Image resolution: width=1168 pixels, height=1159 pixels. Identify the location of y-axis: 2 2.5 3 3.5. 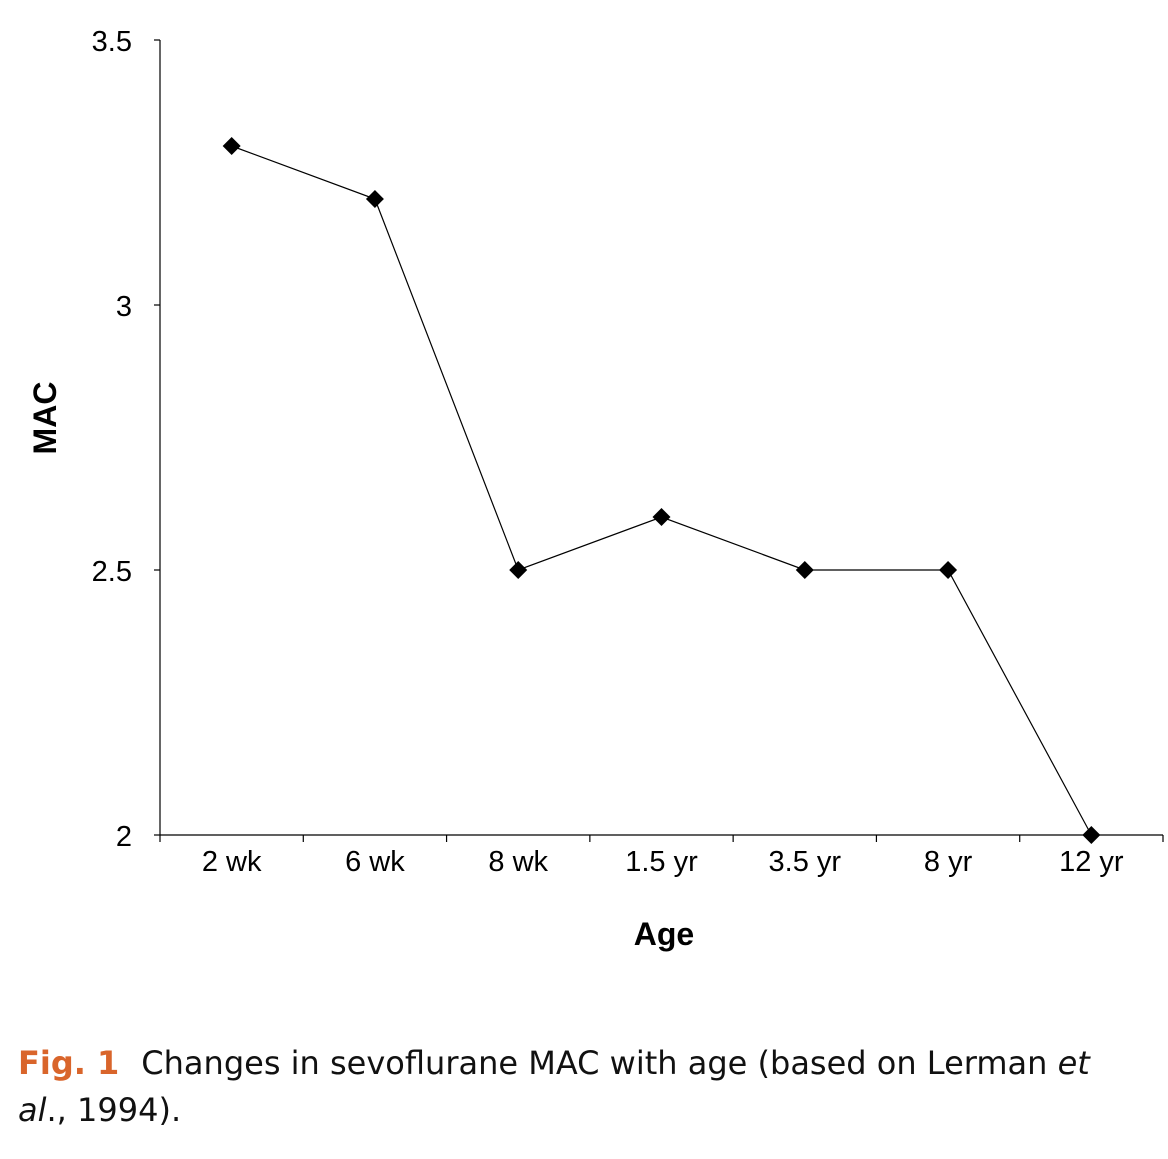
(126, 439).